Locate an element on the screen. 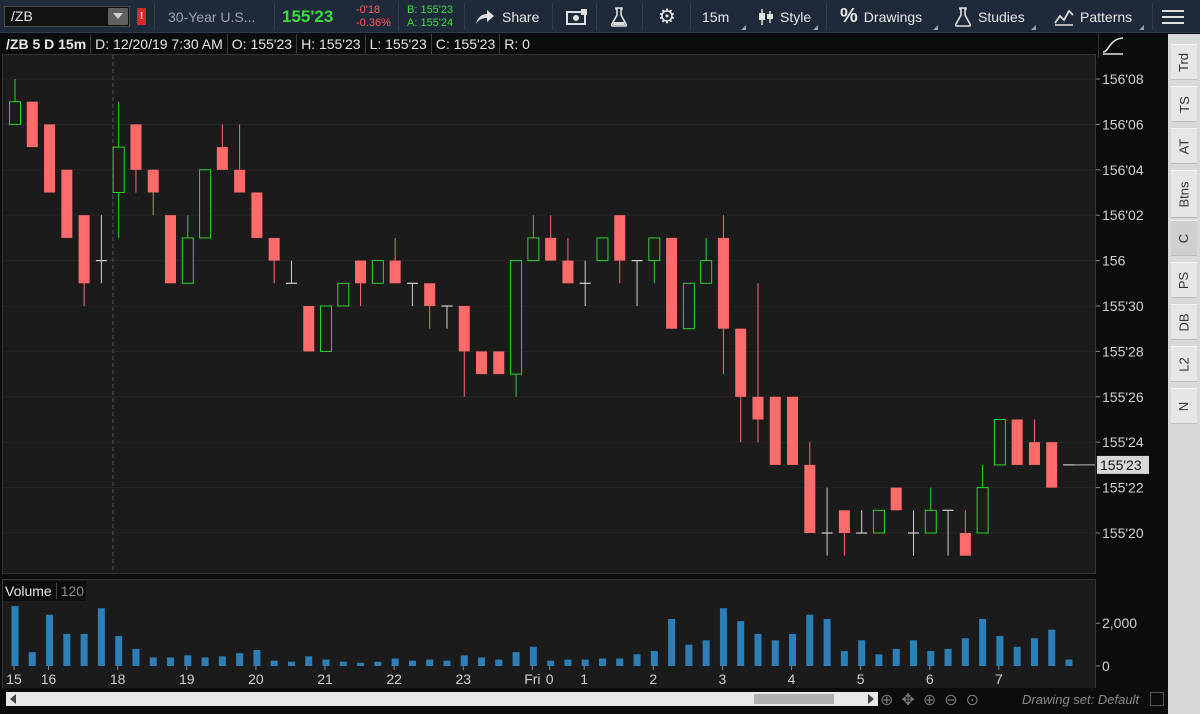  drawings-button: % Drawings is located at coordinates (890, 16).